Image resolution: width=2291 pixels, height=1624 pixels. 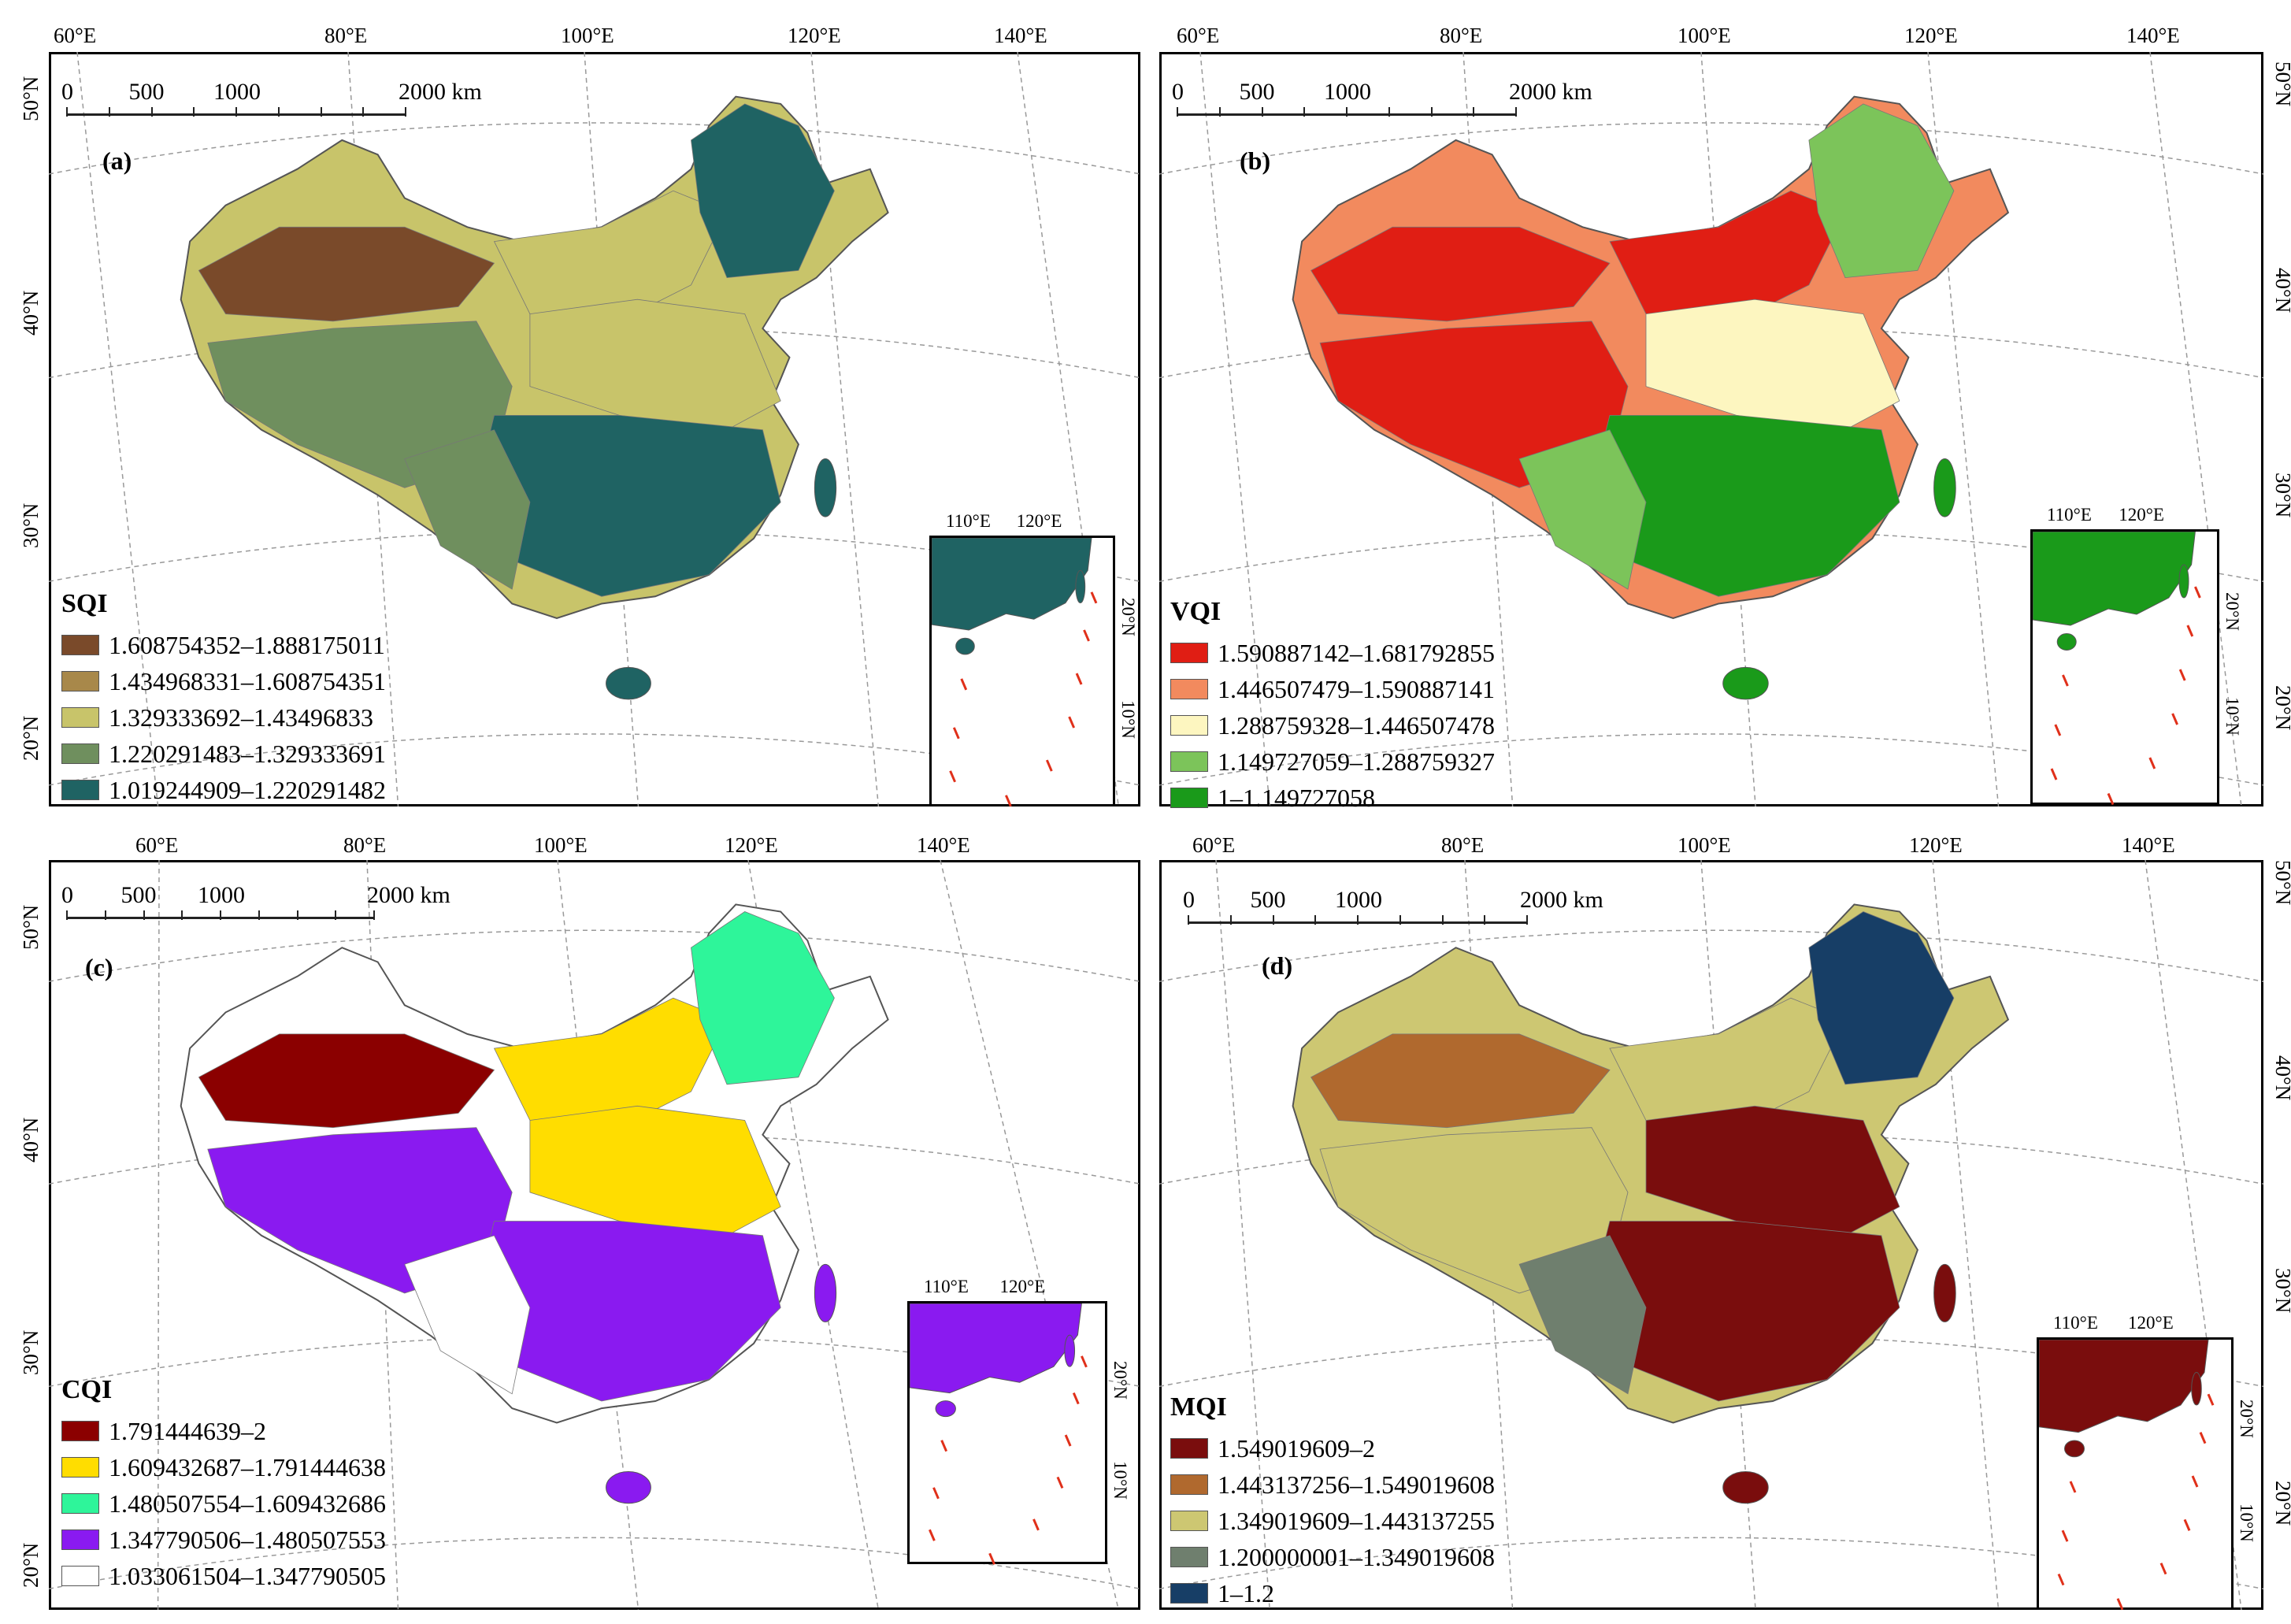 I want to click on inset-taiwan, so click(x=1070, y=1350).